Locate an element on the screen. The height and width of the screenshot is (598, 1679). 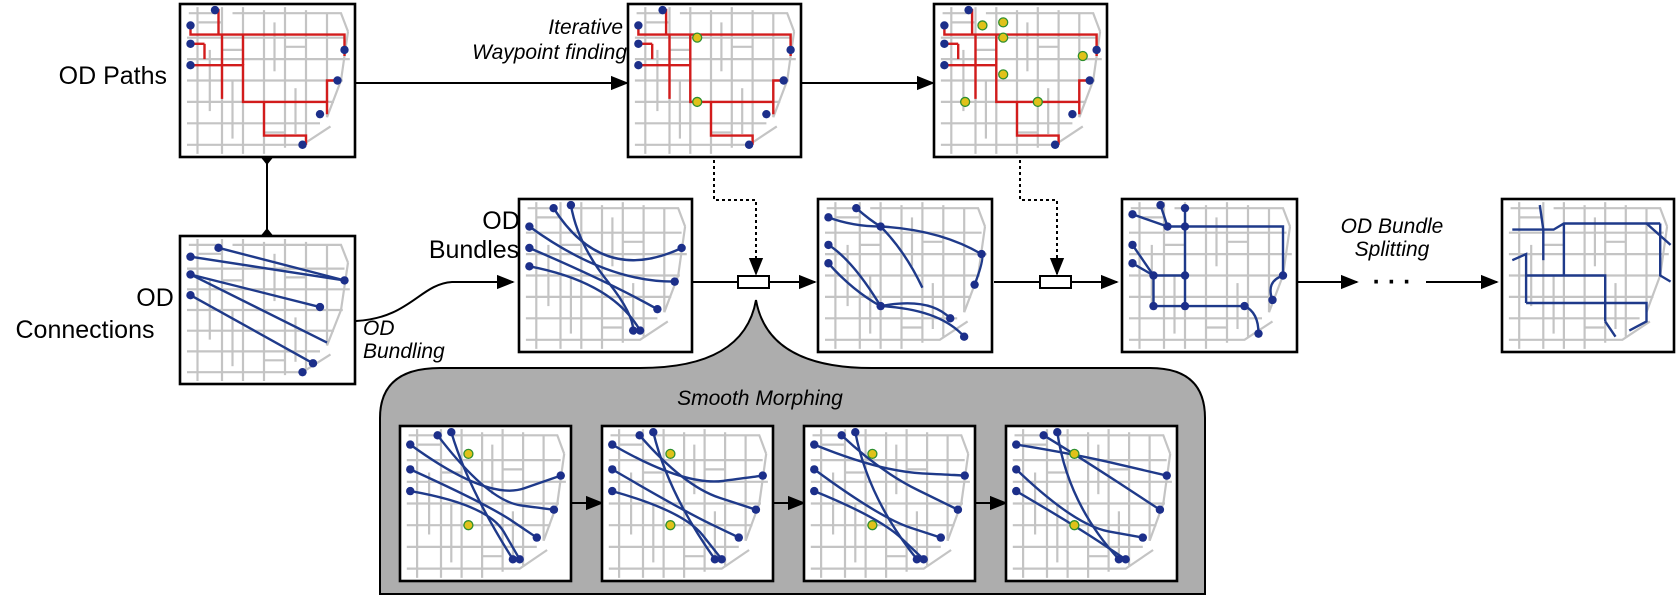
od-paths-panel is located at coordinates (267, 80).